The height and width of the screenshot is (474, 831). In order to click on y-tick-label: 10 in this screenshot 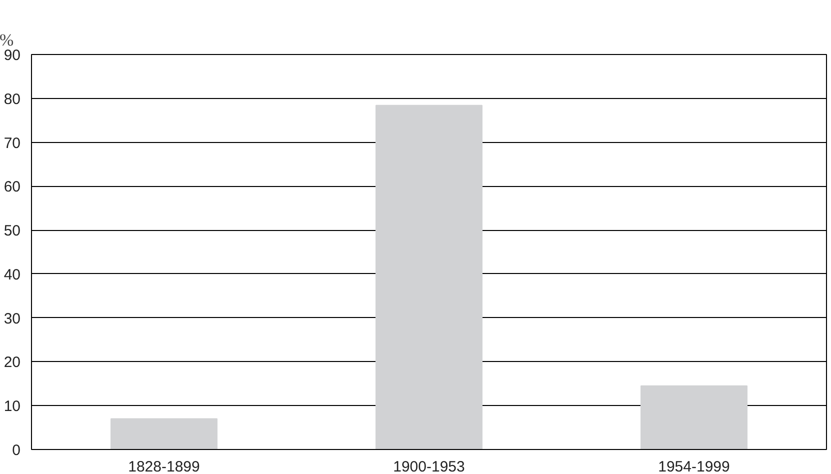, I will do `click(12, 407)`.